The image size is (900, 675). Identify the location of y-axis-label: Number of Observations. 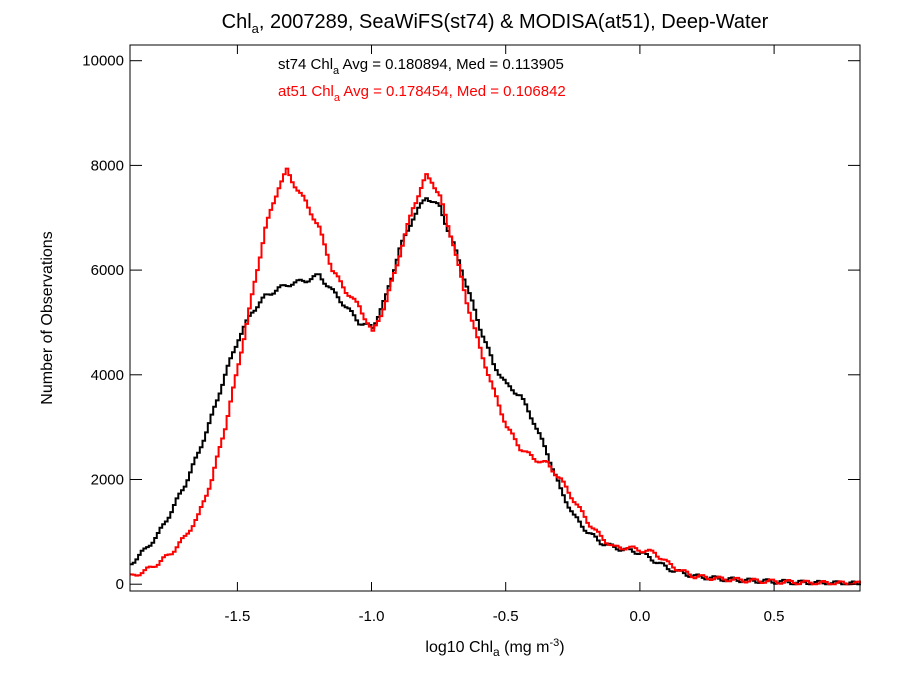
(47, 317).